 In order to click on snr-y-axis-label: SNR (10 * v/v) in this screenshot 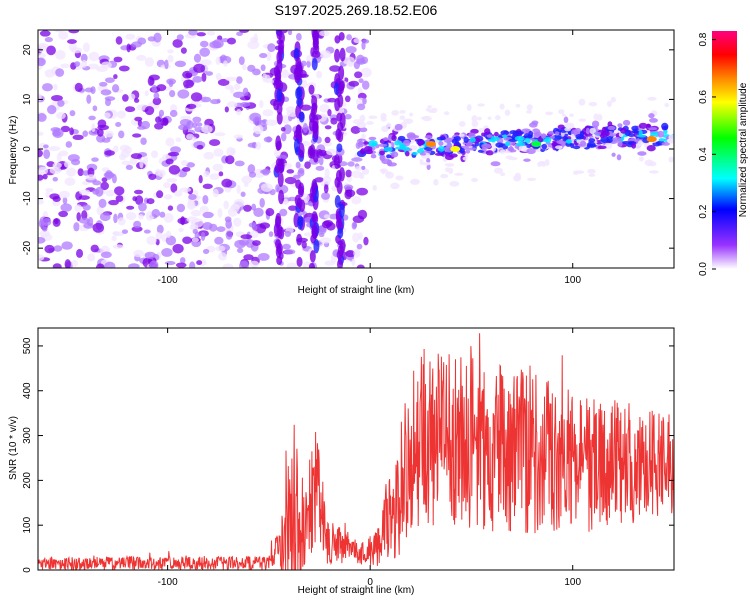, I will do `click(13, 448)`.